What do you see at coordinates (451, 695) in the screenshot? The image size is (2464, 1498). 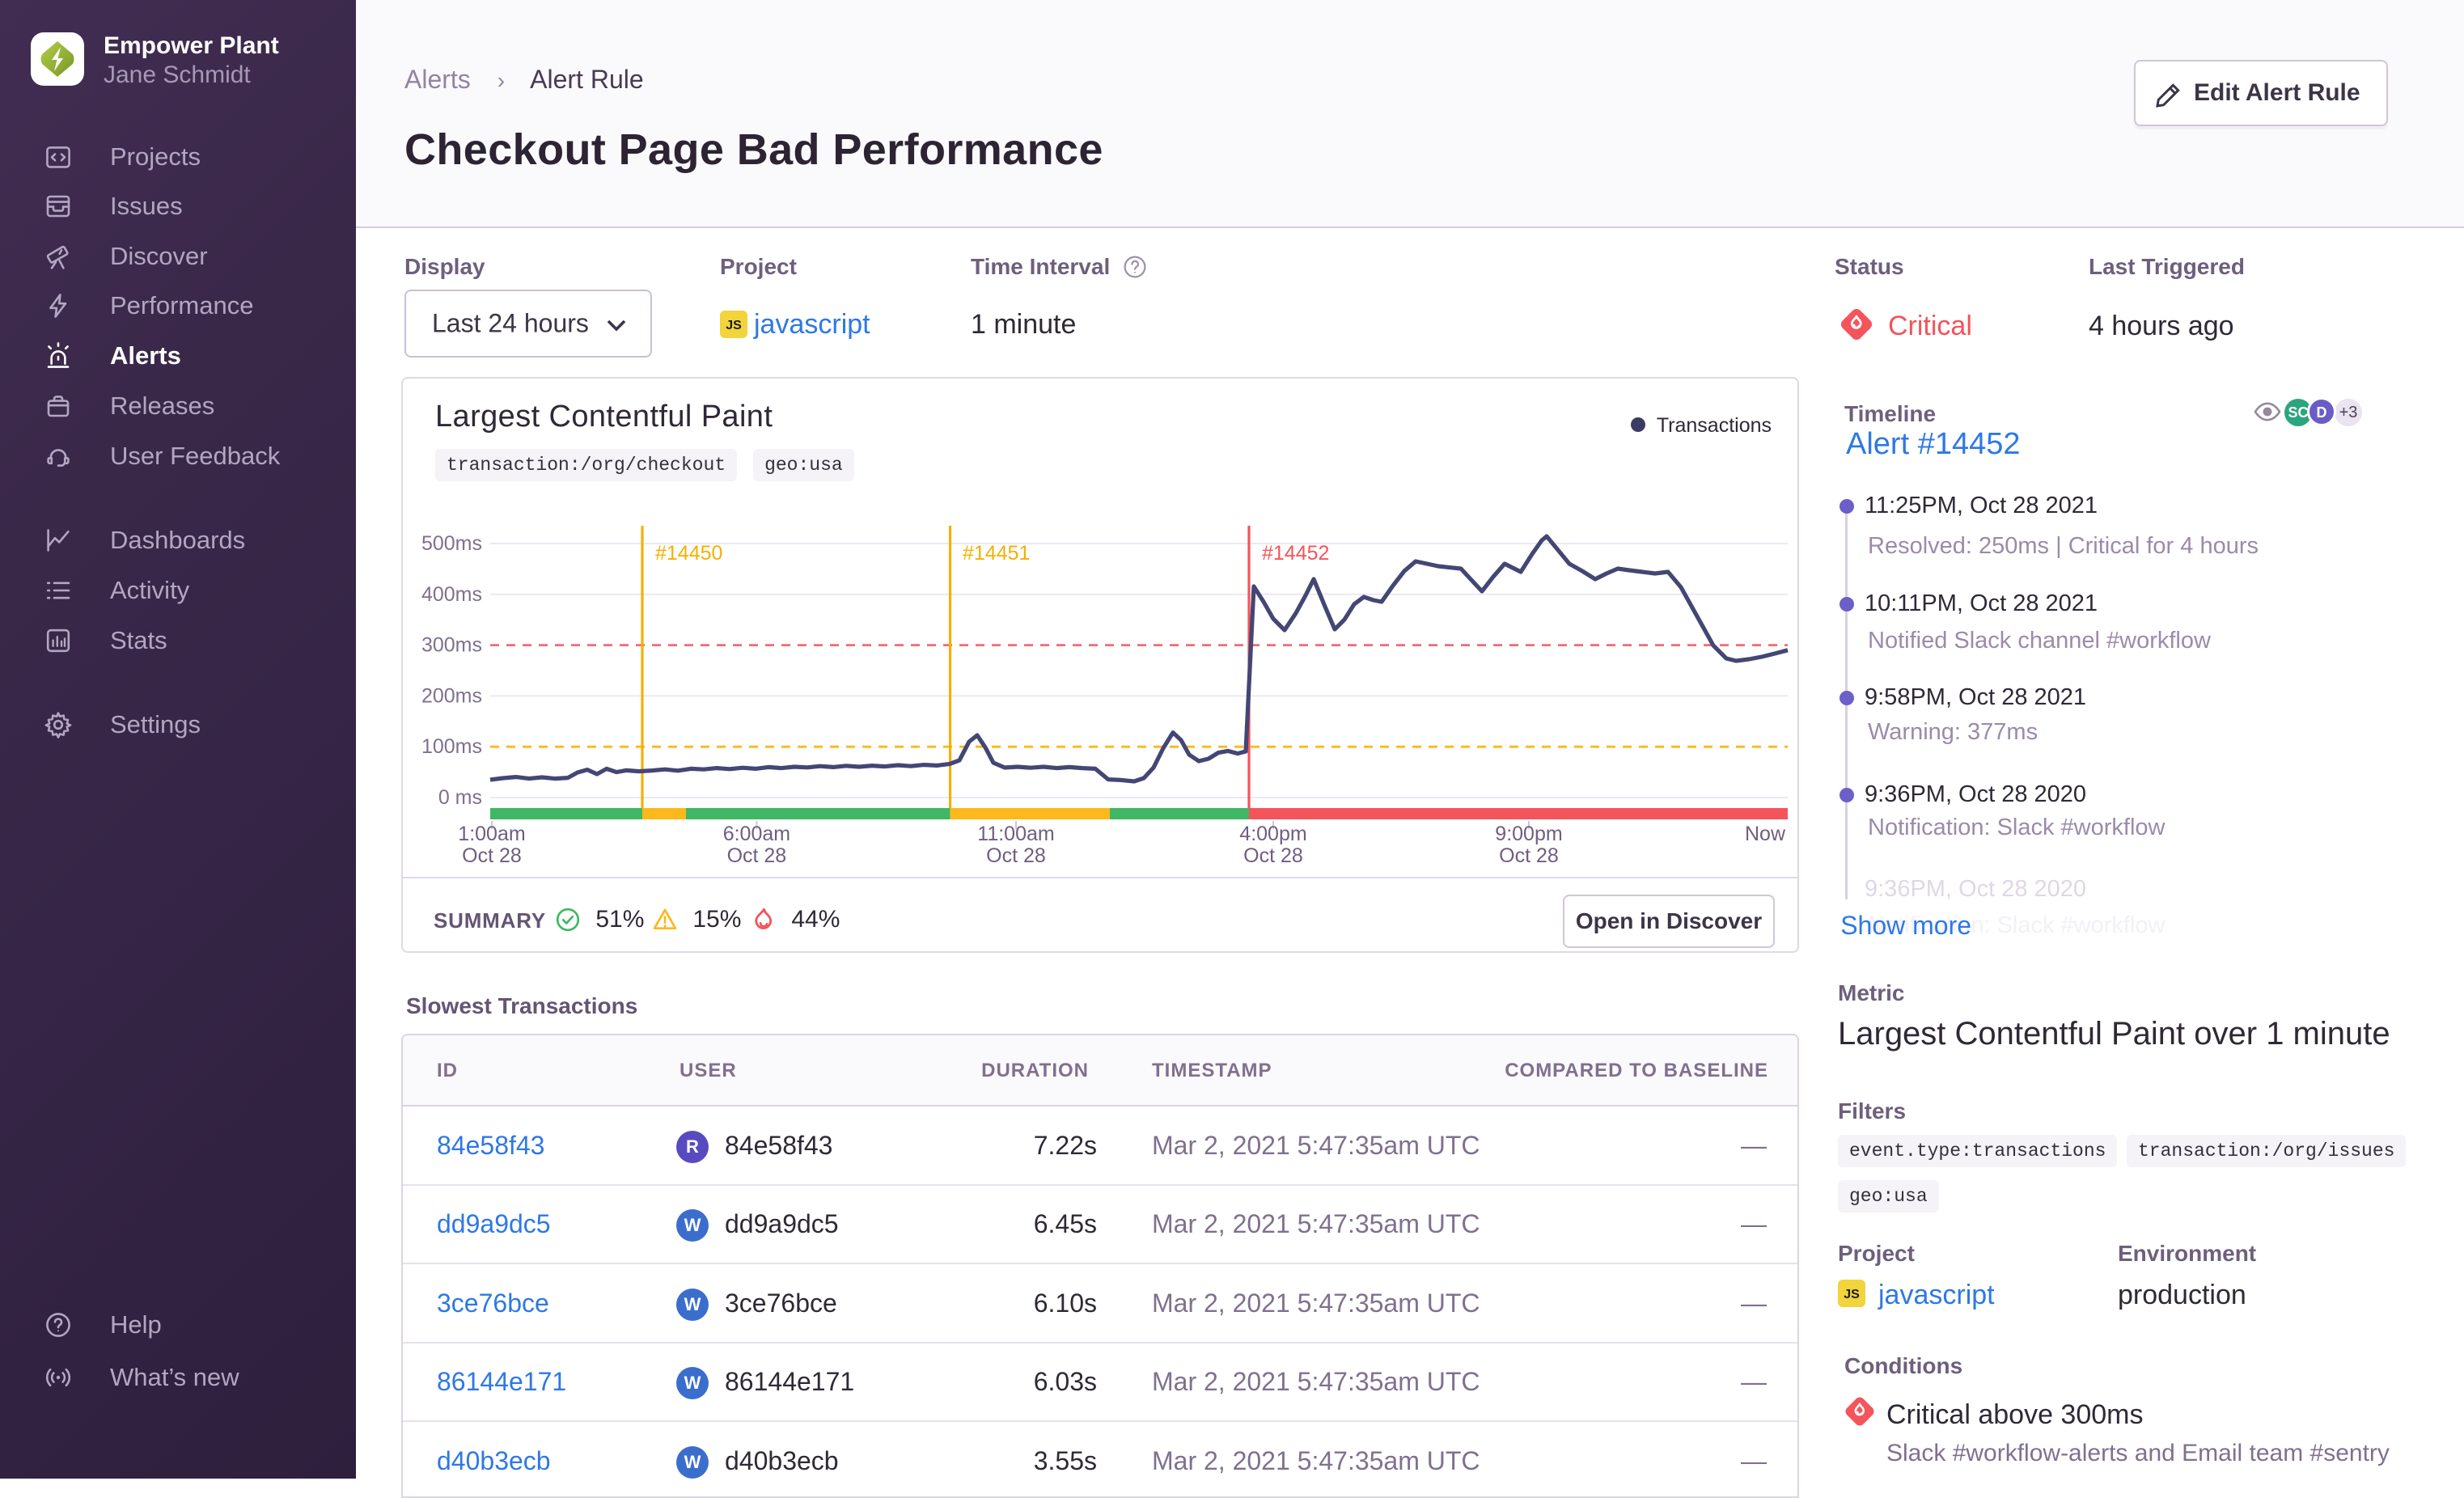 I see `svg-text: 200ms` at bounding box center [451, 695].